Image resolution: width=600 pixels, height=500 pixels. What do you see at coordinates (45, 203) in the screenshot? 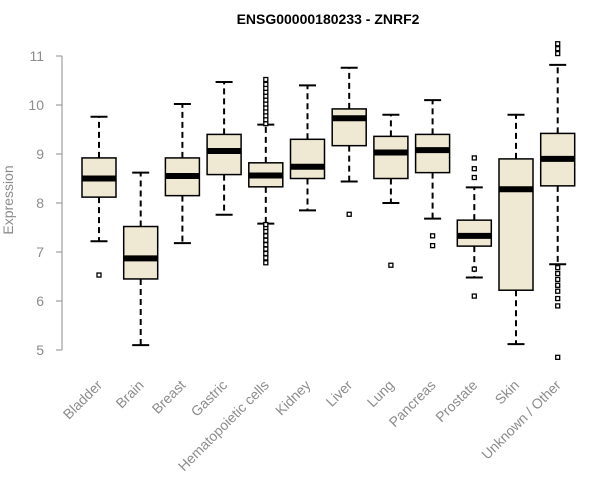
I see `y-axis: 5 6 7 8 9 10 11` at bounding box center [45, 203].